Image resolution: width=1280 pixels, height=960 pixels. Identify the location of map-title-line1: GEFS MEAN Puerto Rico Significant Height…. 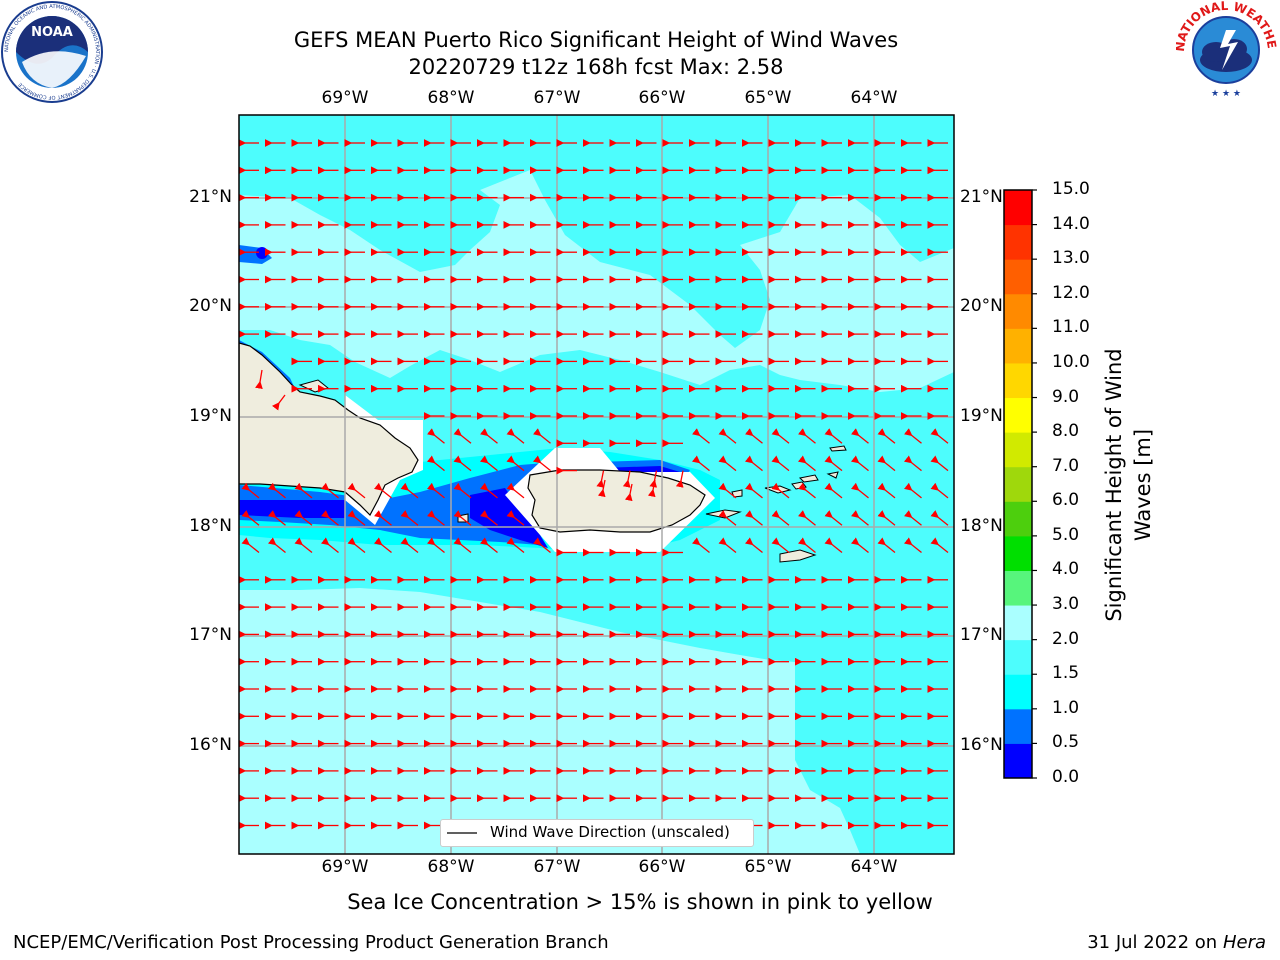
(596, 40).